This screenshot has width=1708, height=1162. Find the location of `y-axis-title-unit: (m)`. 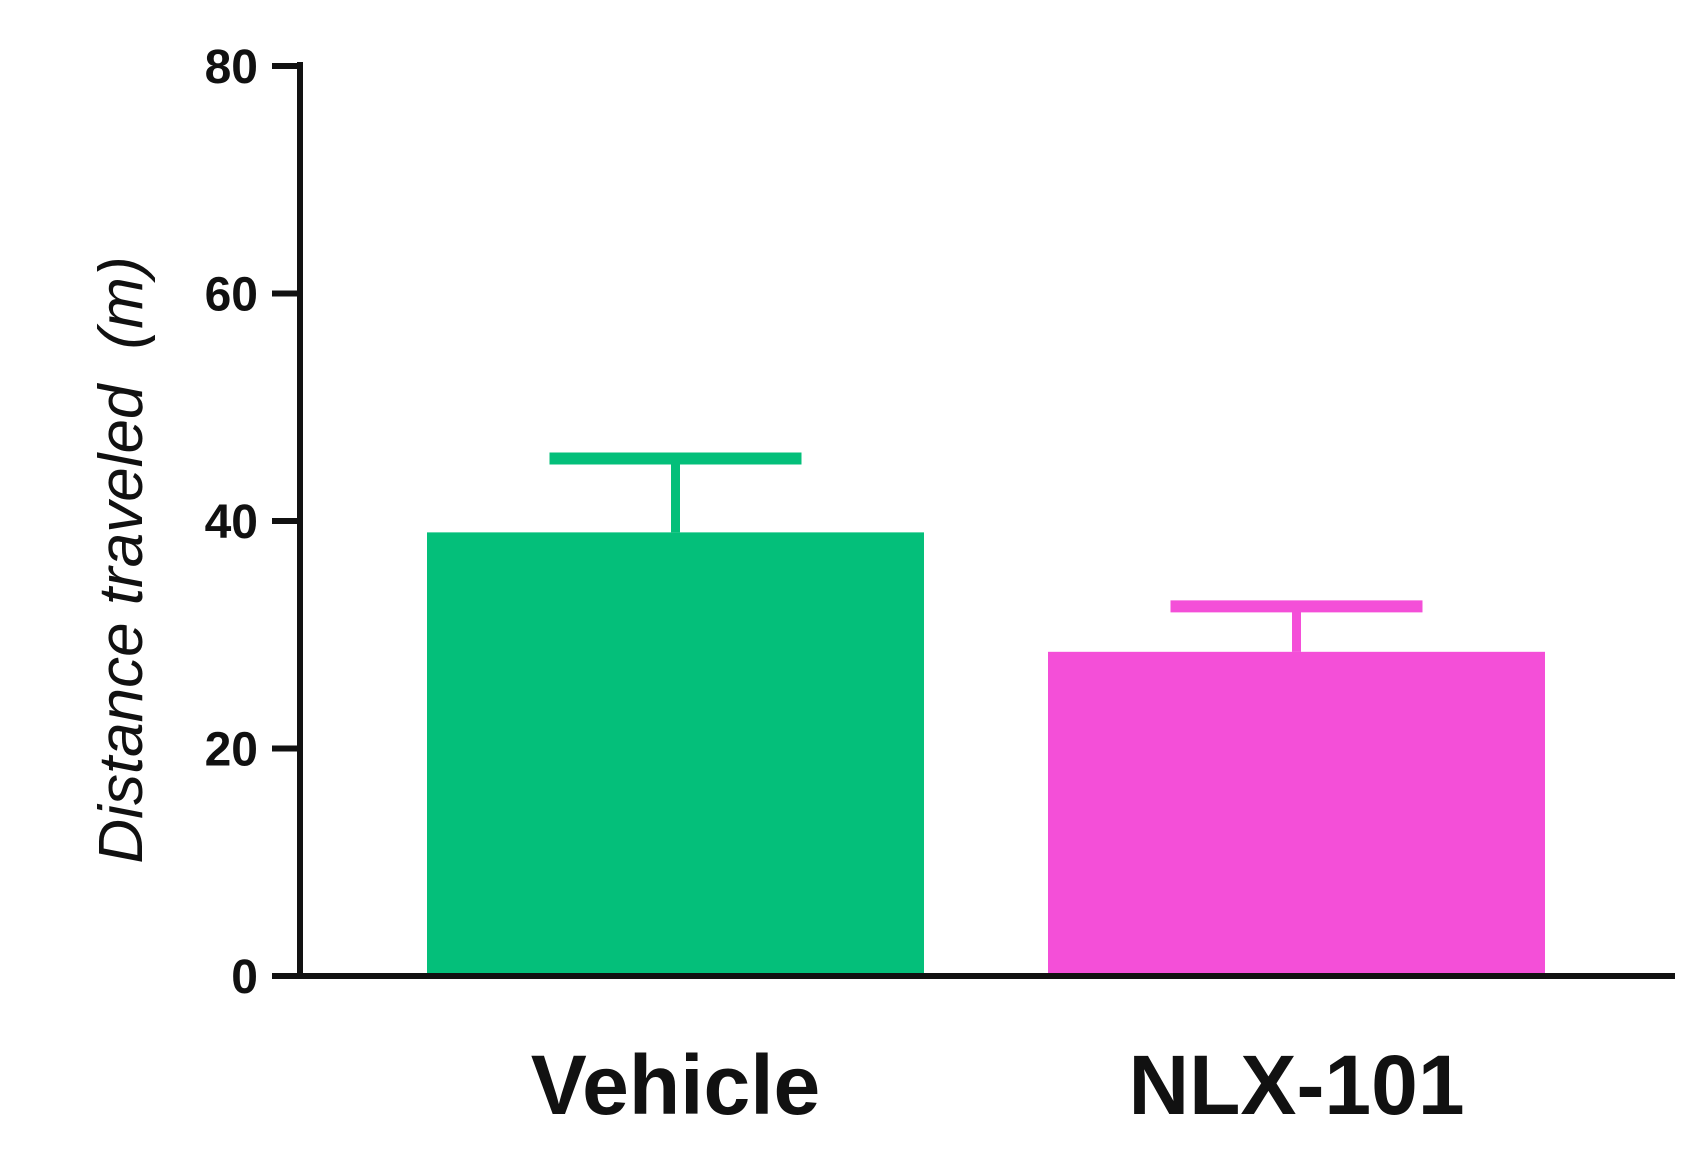

y-axis-title-unit: (m) is located at coordinates (121, 302).